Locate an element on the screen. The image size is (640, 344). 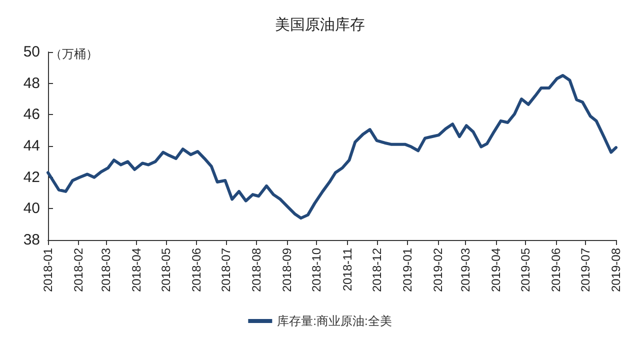
x-tick-label: 2018-09 is located at coordinates (287, 270).